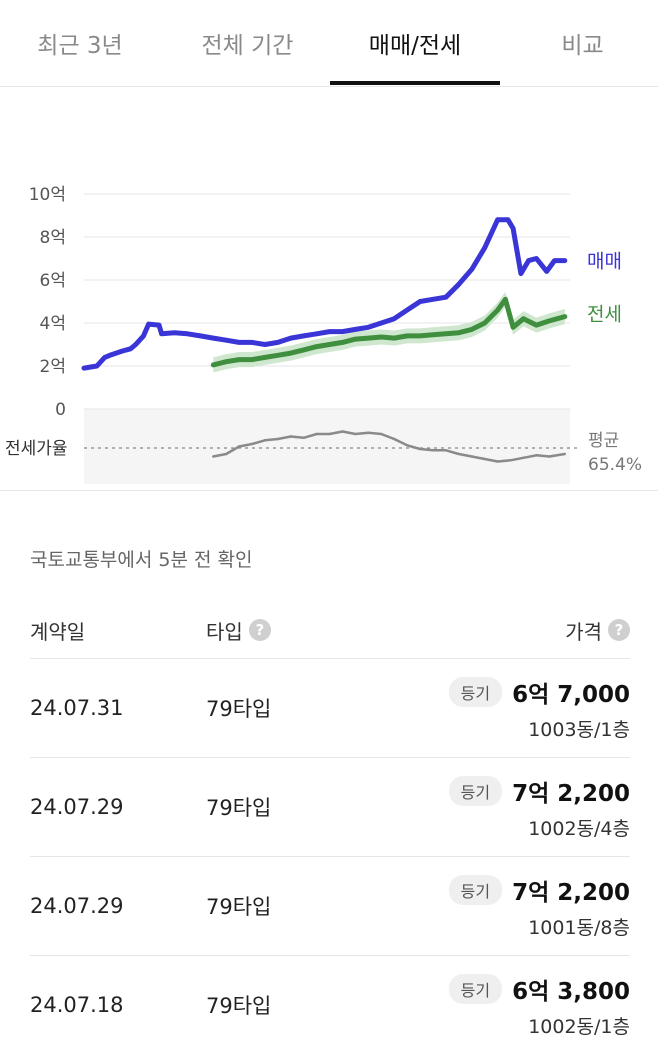  Describe the element at coordinates (247, 46) in the screenshot. I see `tab-all-period: 전체 기간` at that location.